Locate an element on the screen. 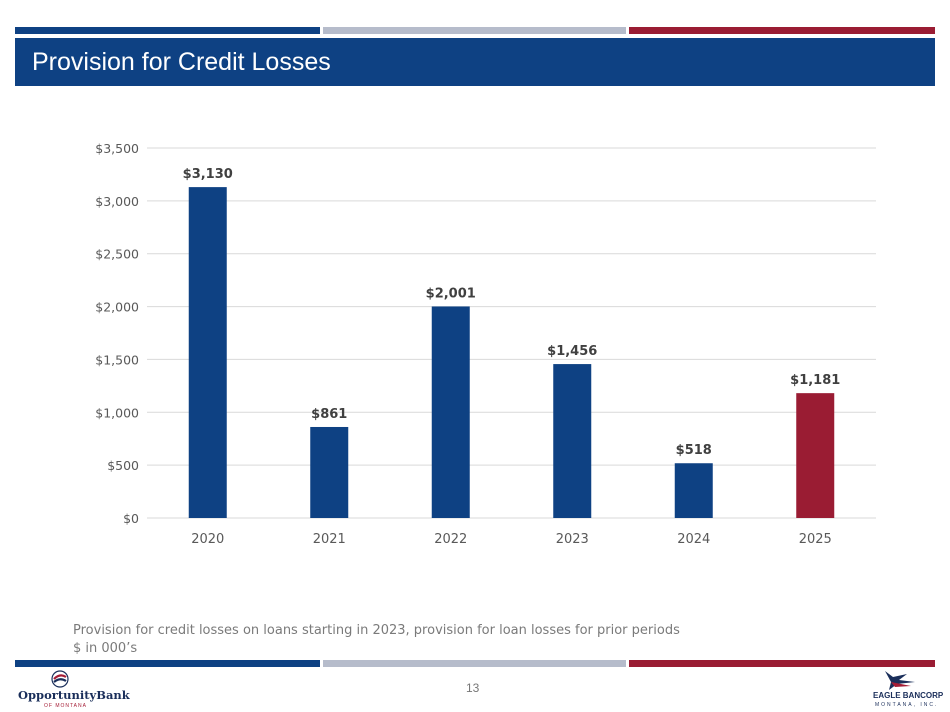 The width and height of the screenshot is (950, 712). y-tick-label: $0 is located at coordinates (131, 518).